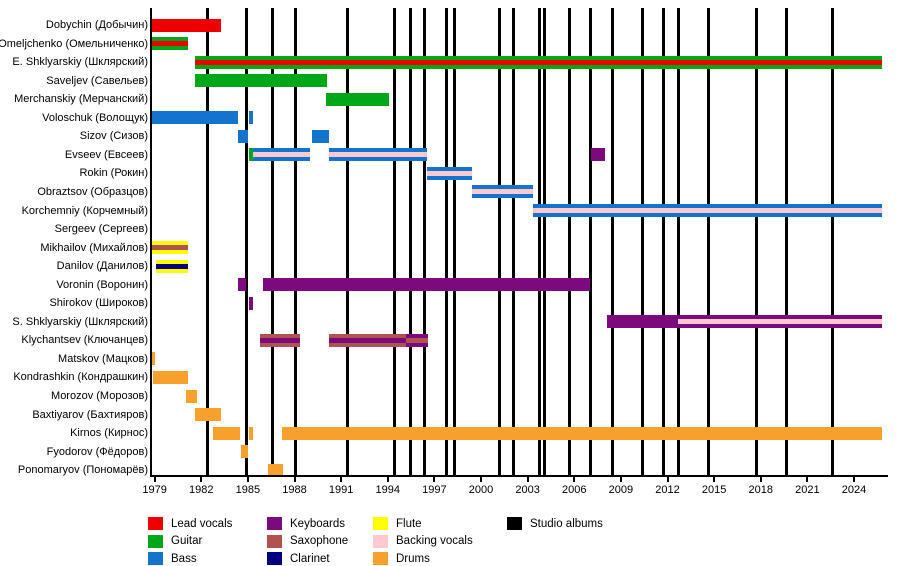 This screenshot has width=900, height=566. Describe the element at coordinates (184, 558) in the screenshot. I see `legend-label: Bass` at that location.